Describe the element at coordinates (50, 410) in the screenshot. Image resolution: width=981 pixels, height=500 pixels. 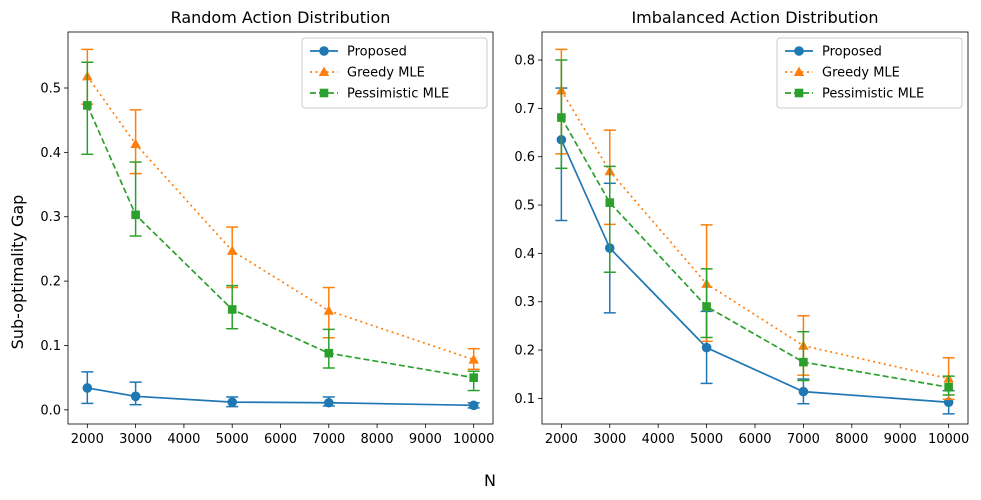
I see `y-tick-label: 0.0` at that location.